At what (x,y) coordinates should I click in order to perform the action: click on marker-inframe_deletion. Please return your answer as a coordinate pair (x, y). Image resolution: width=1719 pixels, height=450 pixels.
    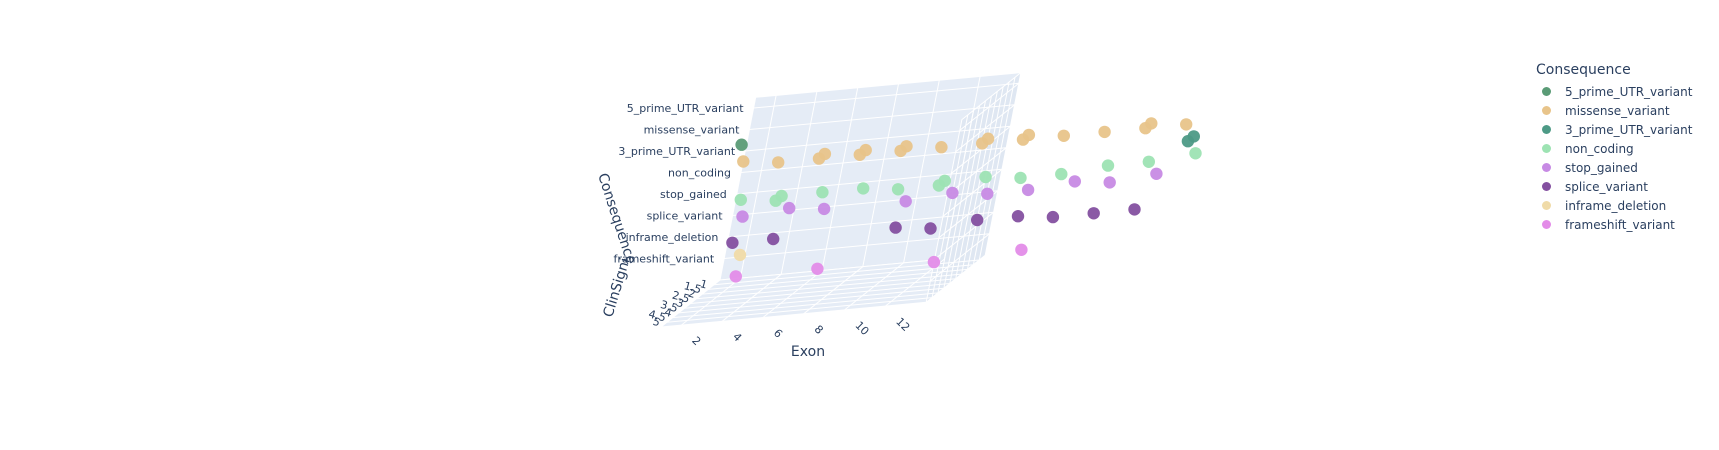
    Looking at the image, I should click on (740, 255).